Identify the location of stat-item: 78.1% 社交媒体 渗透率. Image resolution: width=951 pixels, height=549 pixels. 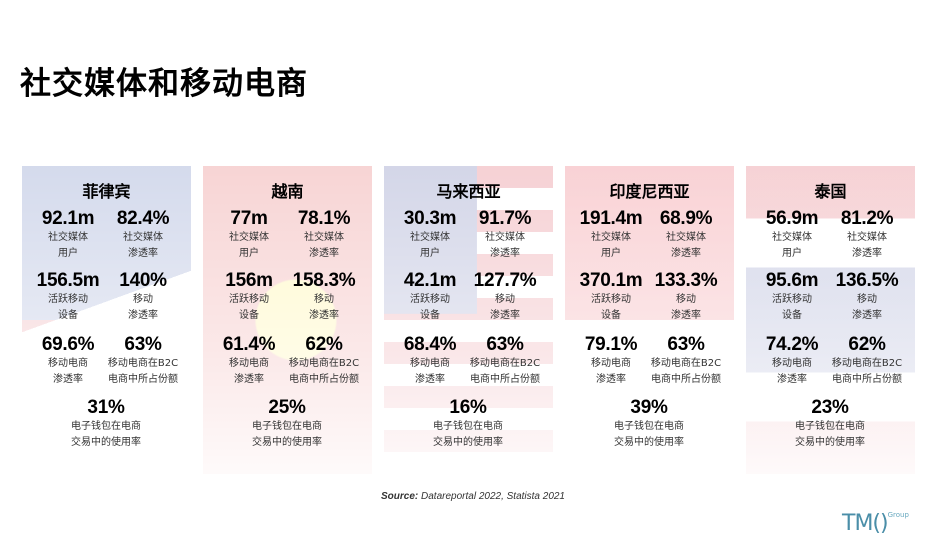
(324, 234).